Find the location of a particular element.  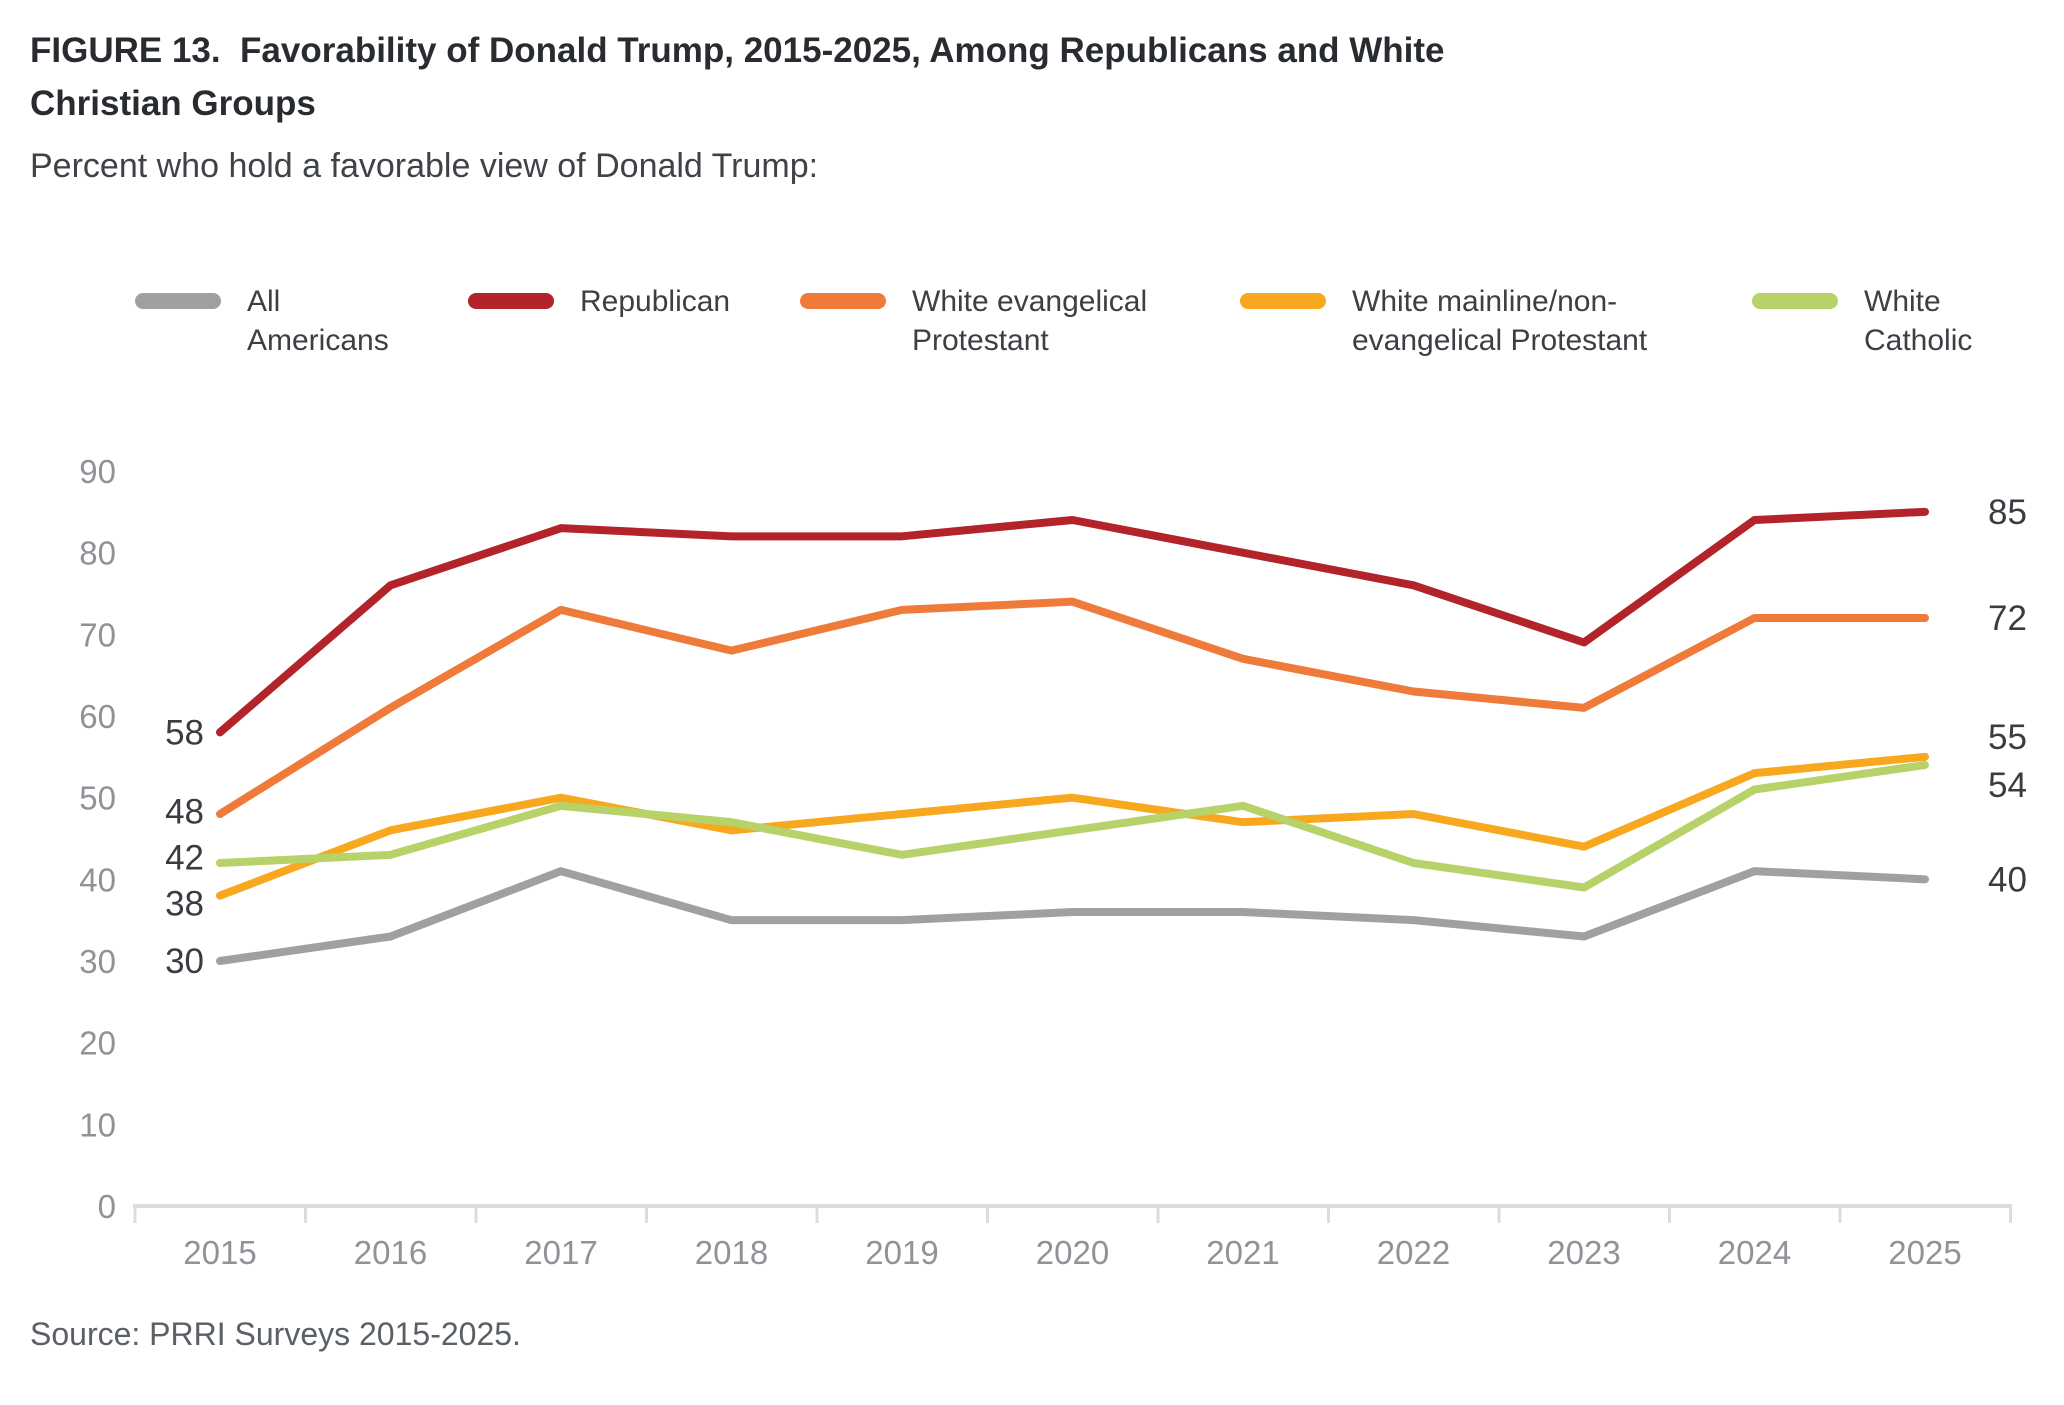

legend-label-republican: Republican is located at coordinates (655, 301).